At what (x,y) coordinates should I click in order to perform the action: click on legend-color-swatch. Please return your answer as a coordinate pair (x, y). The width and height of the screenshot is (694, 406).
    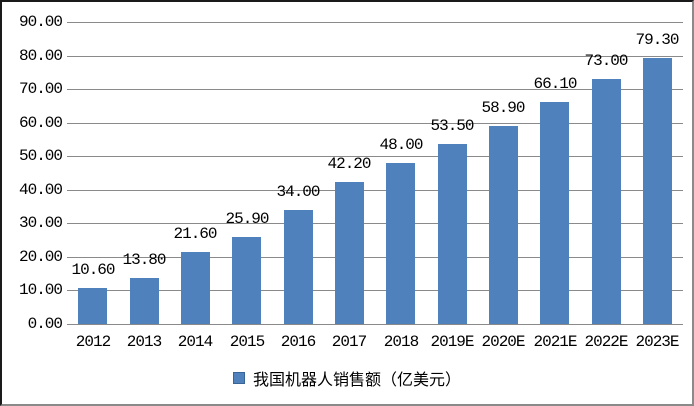
    Looking at the image, I should click on (238, 378).